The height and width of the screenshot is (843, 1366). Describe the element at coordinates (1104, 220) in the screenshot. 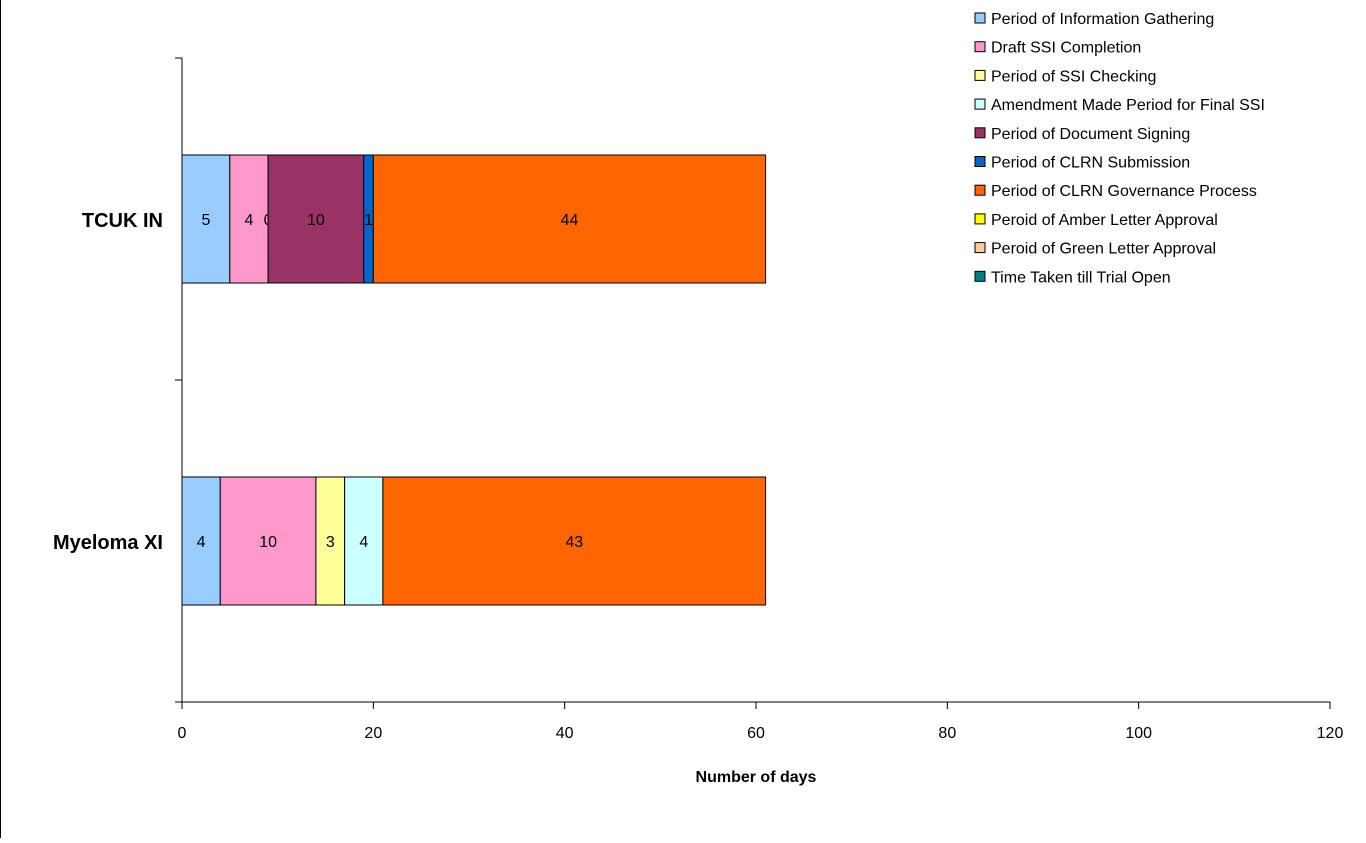

I see `legend-label-peroid-of-amber-letter-approval: Peroid of Amber Letter Approval` at that location.